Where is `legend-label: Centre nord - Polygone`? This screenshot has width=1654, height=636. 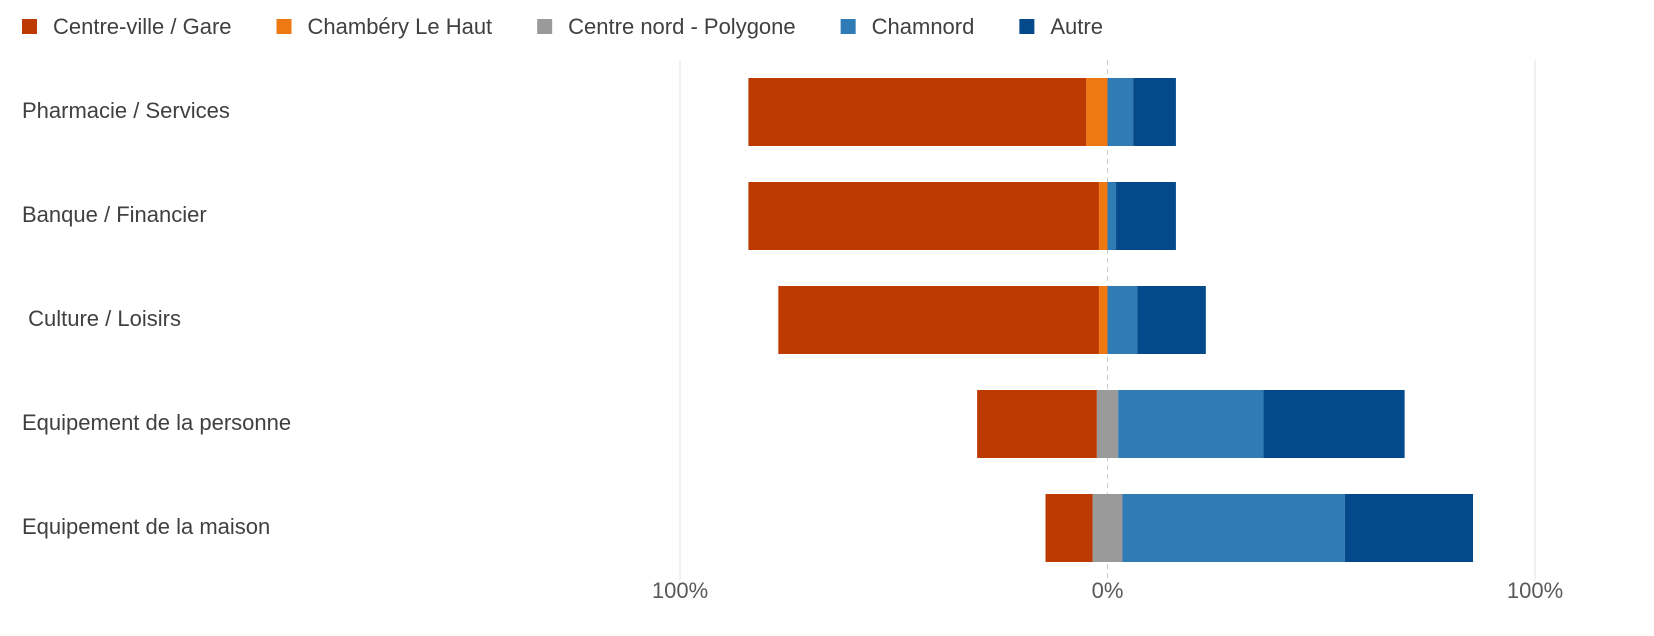 legend-label: Centre nord - Polygone is located at coordinates (681, 26).